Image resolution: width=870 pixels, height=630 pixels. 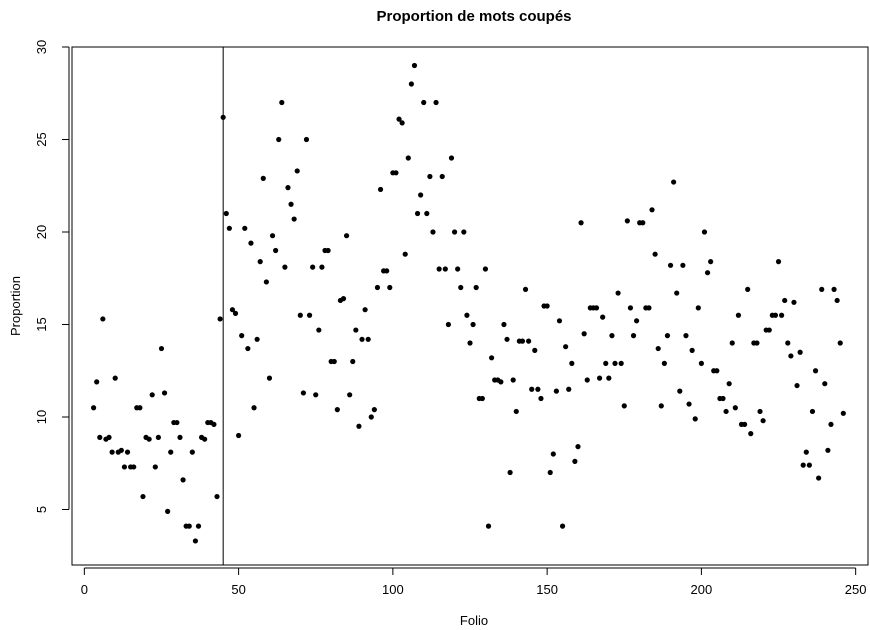 I want to click on y-tick-label: 15, so click(x=41, y=324).